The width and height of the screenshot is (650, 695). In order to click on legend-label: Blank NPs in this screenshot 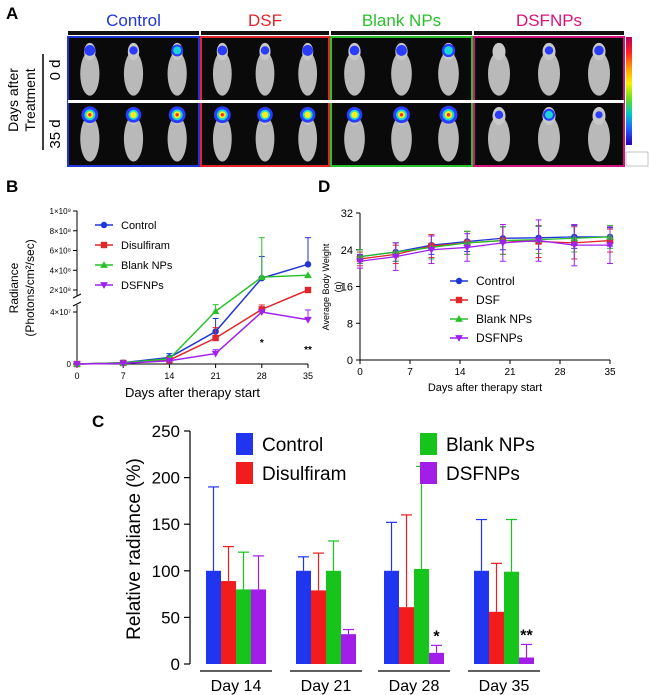, I will do `click(504, 319)`.